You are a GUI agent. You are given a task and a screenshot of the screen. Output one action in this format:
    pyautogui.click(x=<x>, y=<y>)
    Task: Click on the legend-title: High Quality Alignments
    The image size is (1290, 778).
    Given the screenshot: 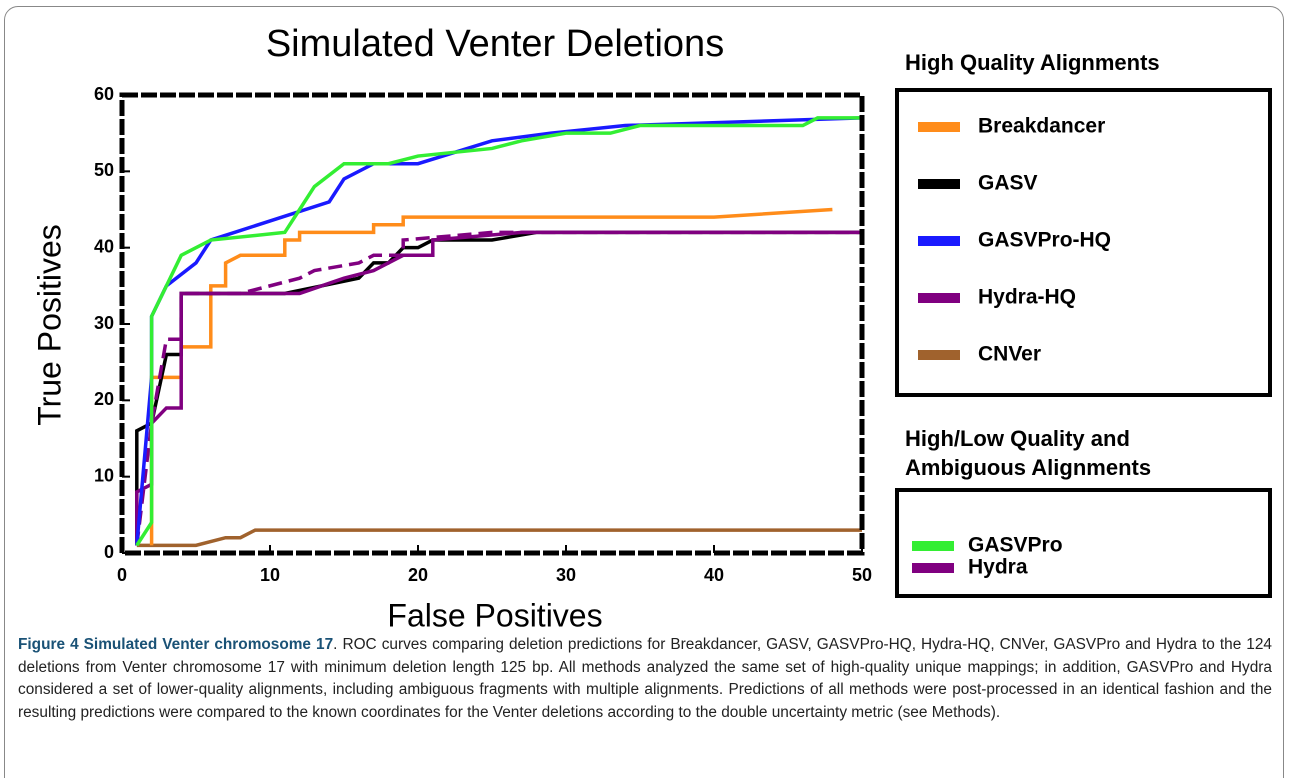 What is the action you would take?
    pyautogui.click(x=1032, y=62)
    